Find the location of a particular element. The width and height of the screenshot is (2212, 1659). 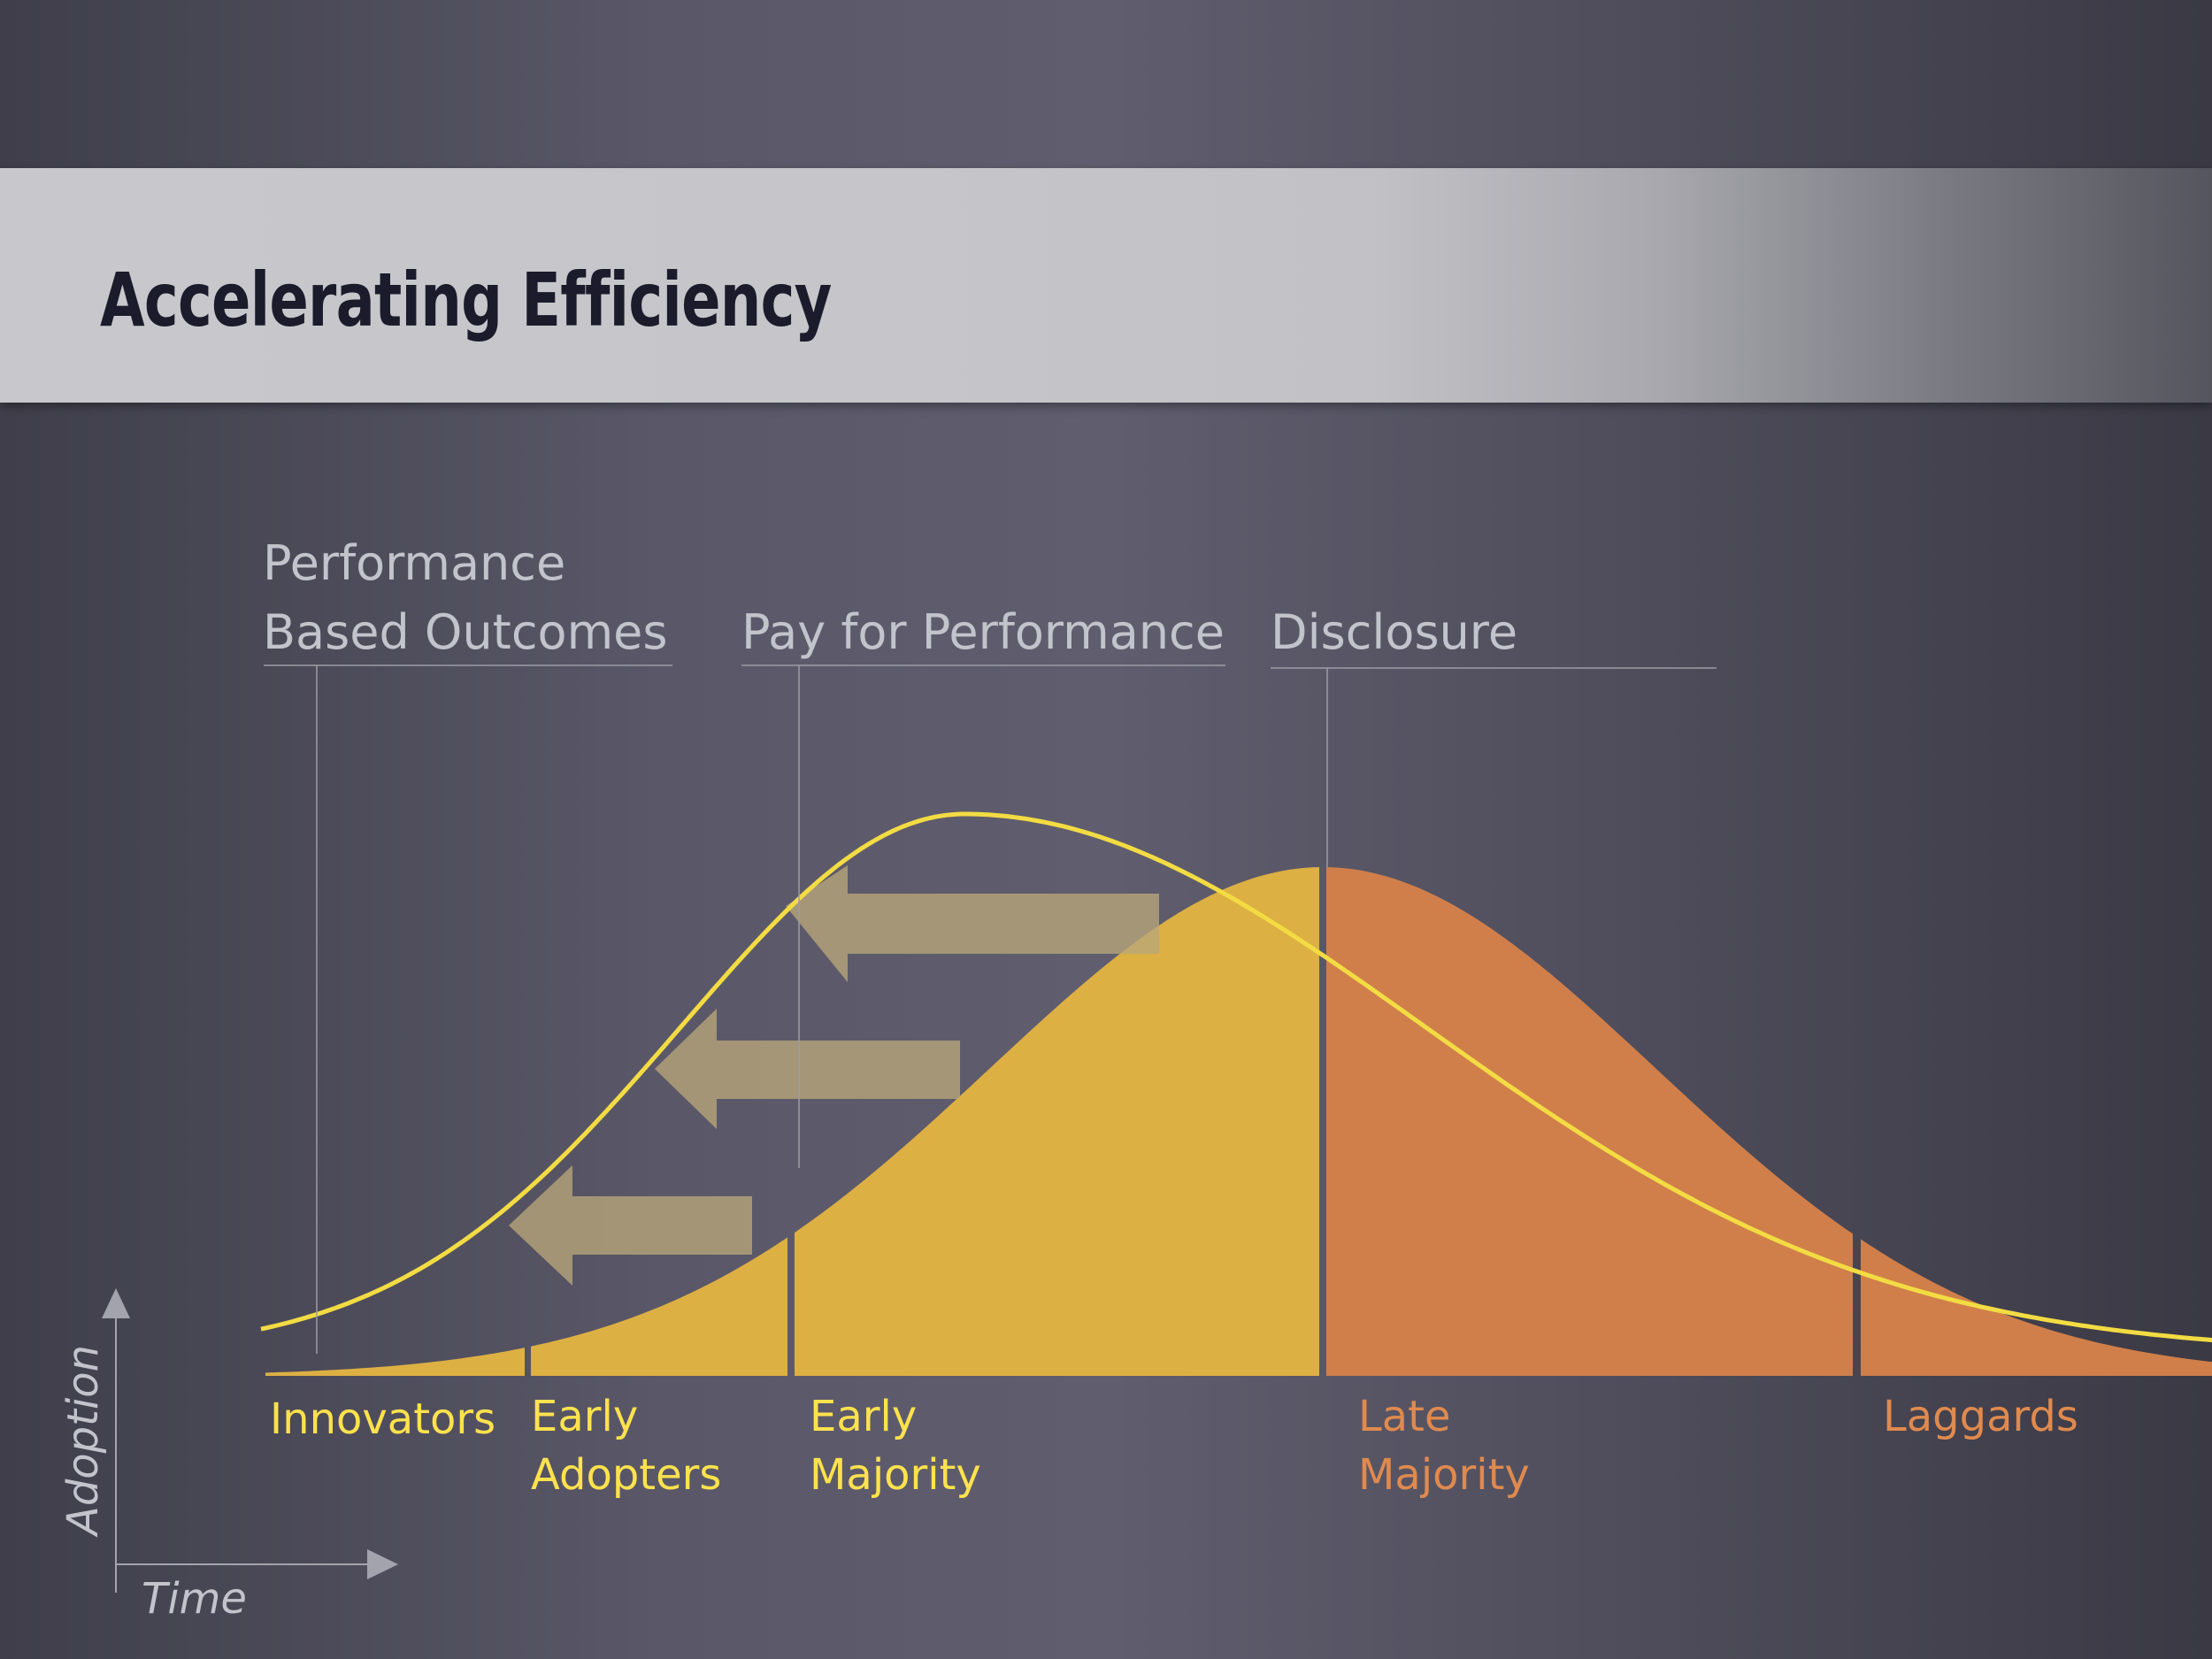

laggards-area is located at coordinates (2037, 1307).